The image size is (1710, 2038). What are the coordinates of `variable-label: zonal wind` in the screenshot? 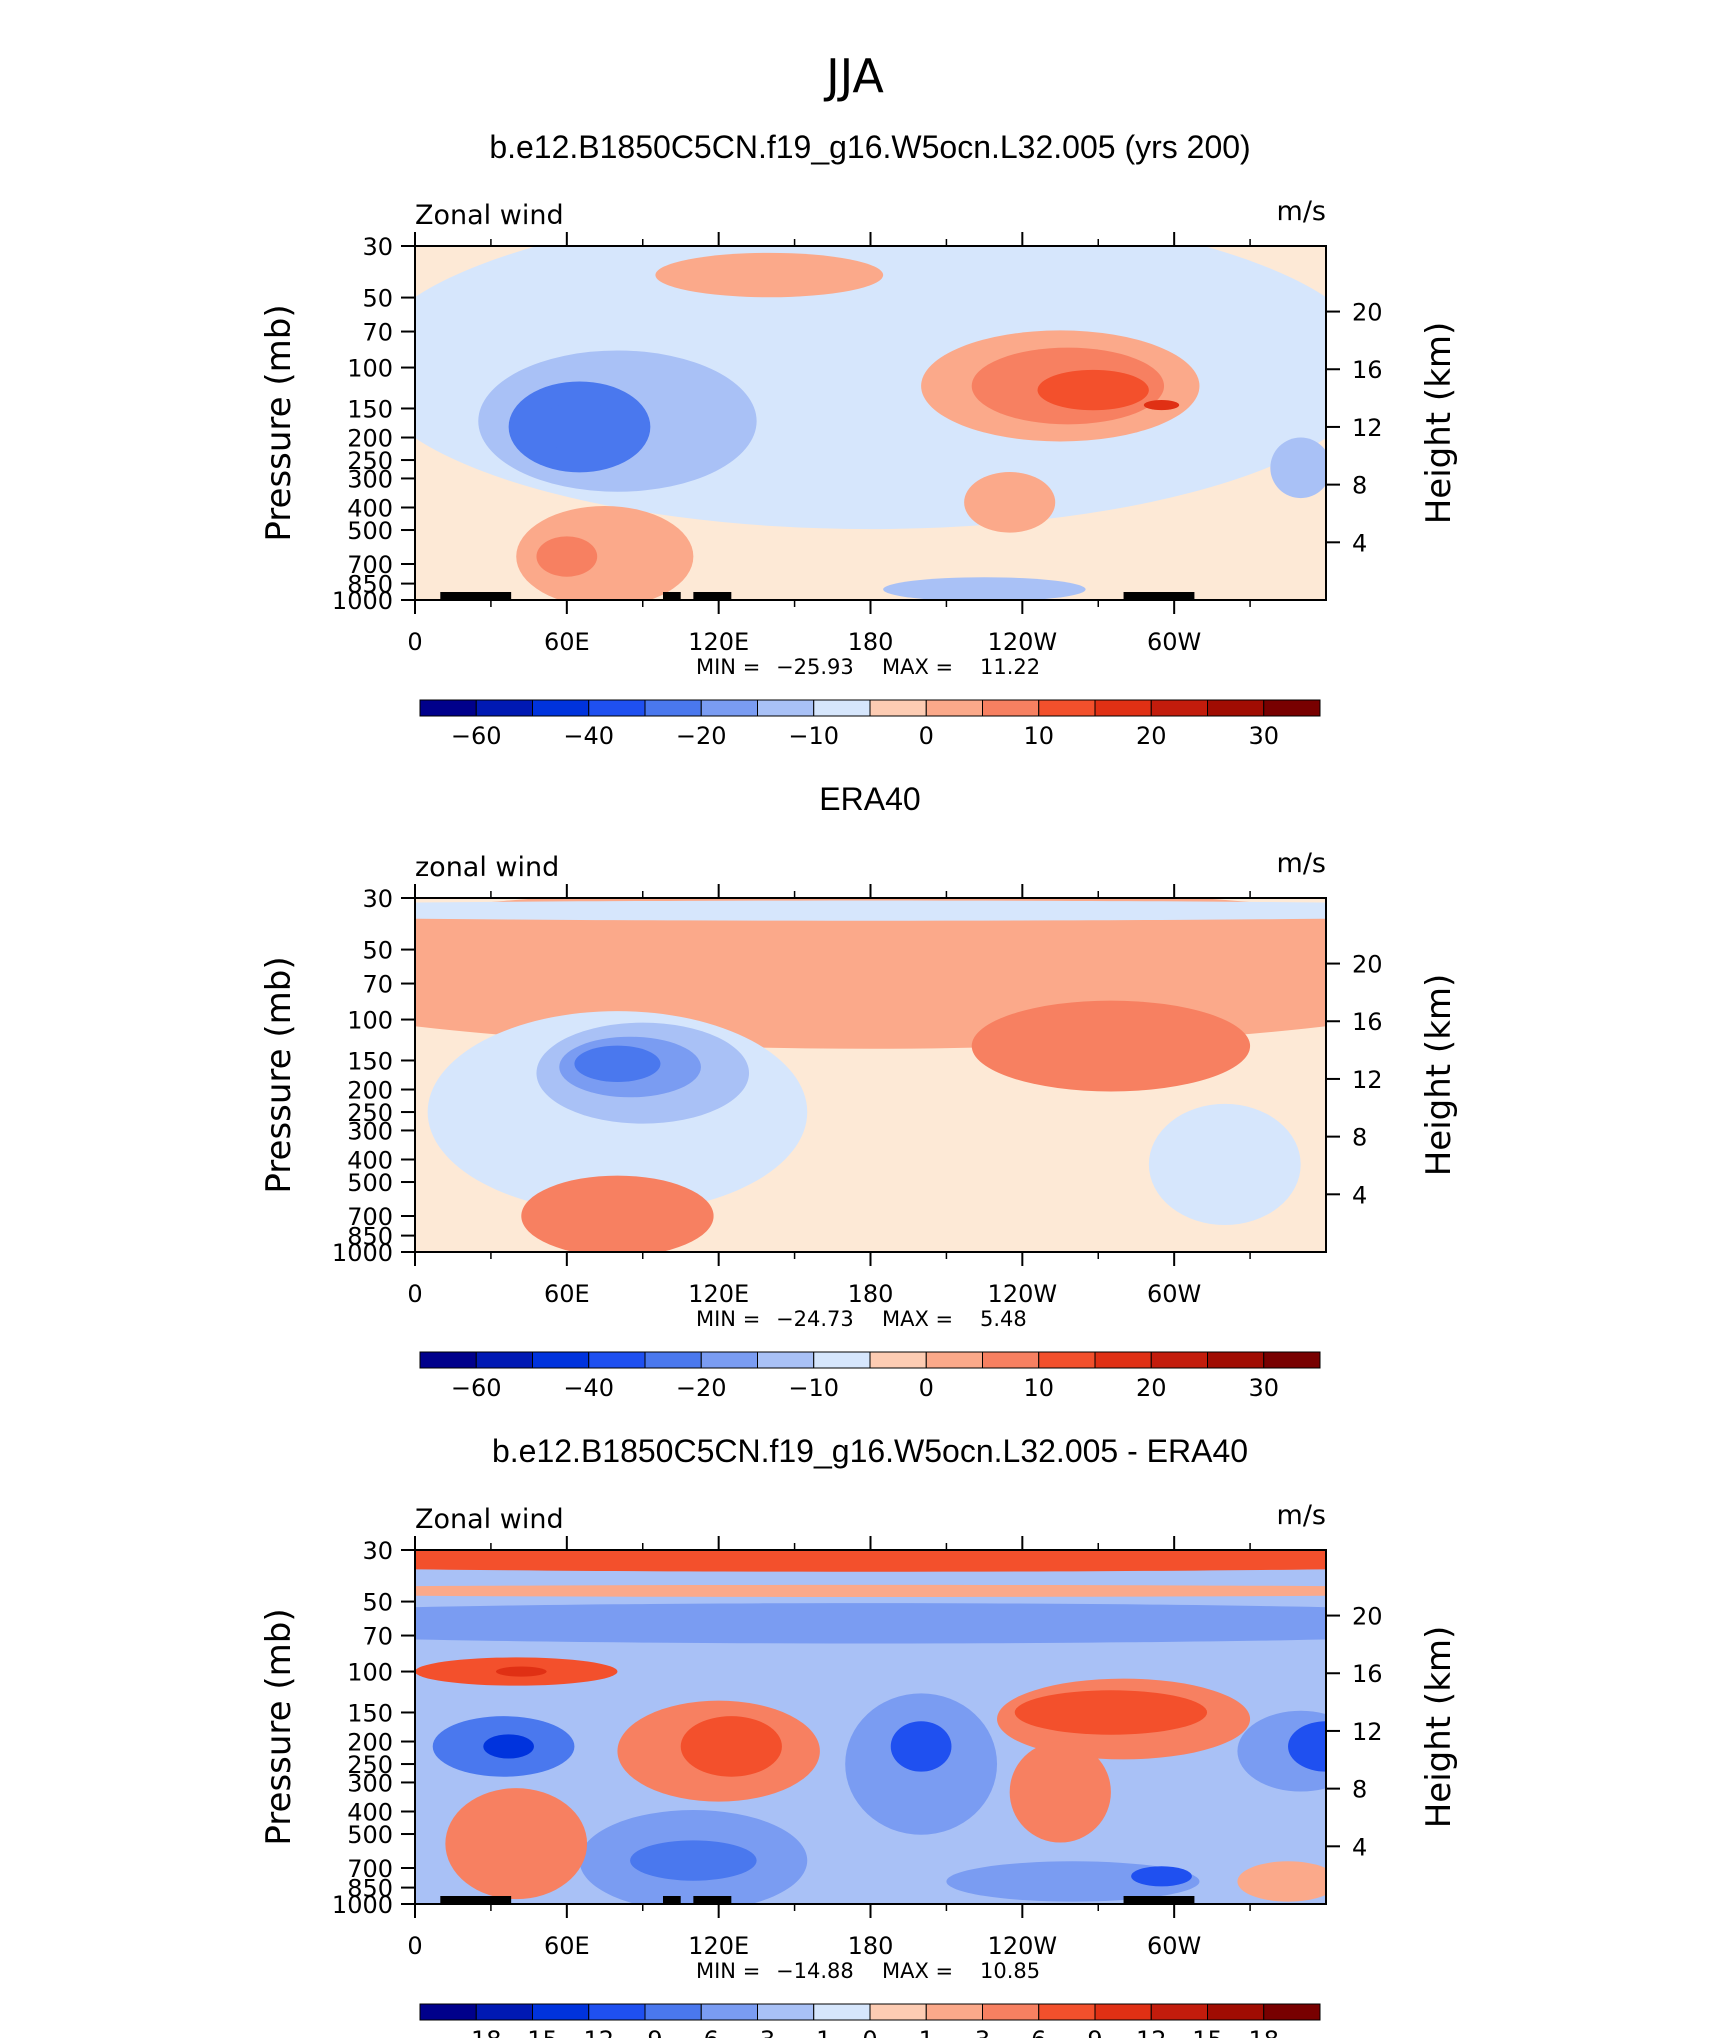 It's located at (487, 867).